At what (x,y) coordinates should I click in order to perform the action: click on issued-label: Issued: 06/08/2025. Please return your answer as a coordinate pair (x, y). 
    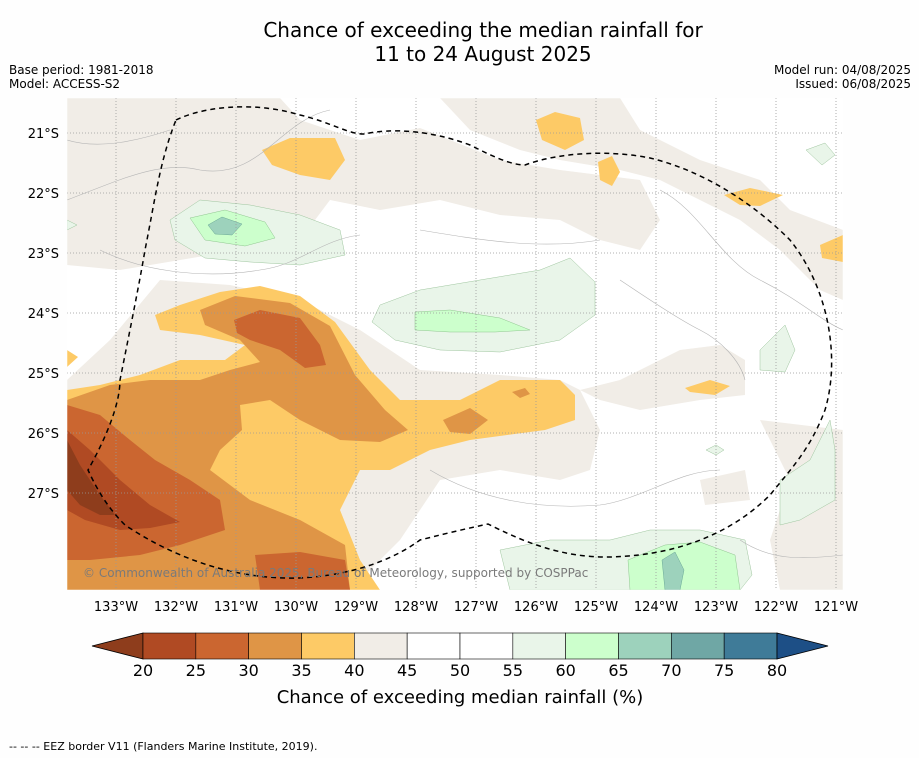
    Looking at the image, I should click on (853, 84).